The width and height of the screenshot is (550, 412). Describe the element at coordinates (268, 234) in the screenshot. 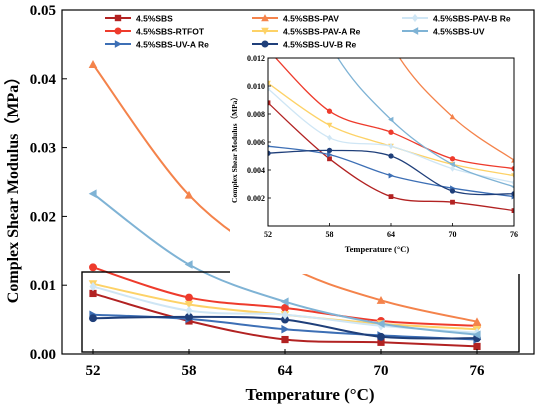

I see `inset-x-tick-label: 52` at that location.